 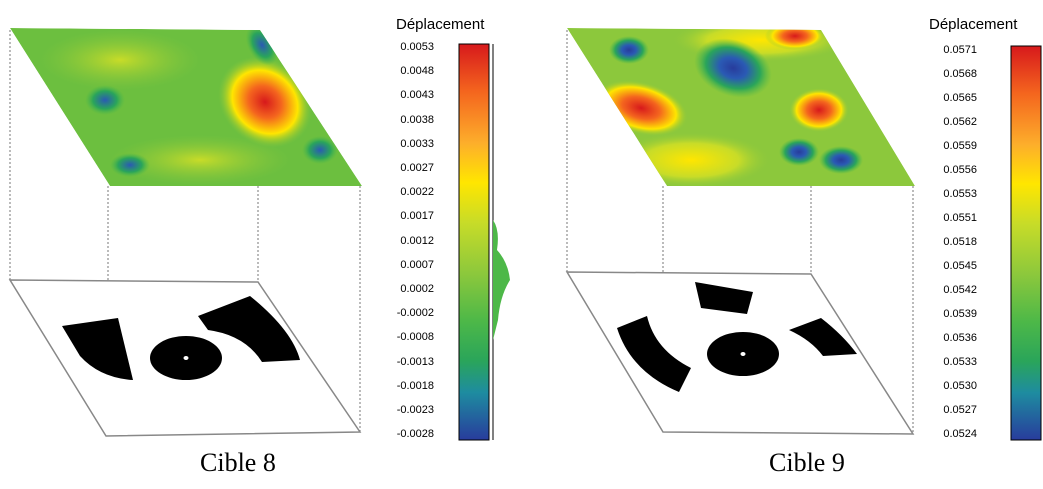 What do you see at coordinates (960, 170) in the screenshot?
I see `tick-label: 0.0556` at bounding box center [960, 170].